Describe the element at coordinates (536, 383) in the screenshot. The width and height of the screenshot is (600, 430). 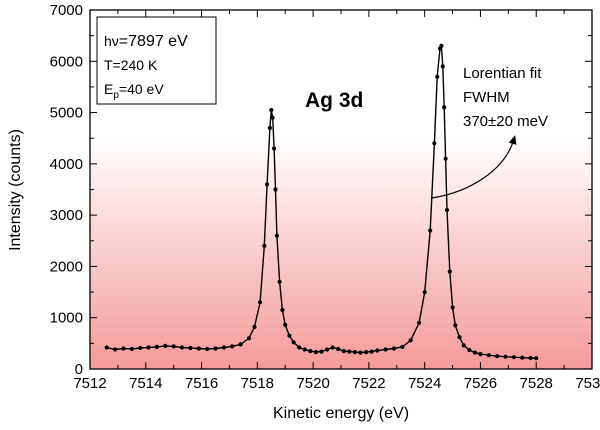
I see `x-tick-label: 7528` at that location.